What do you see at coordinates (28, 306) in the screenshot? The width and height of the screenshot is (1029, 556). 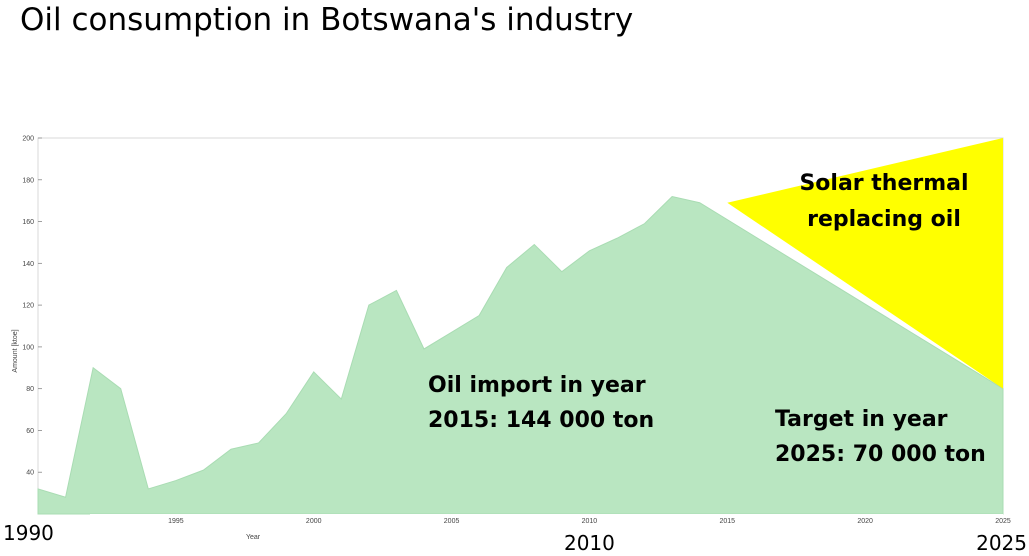 I see `y-tick-label: 120` at bounding box center [28, 306].